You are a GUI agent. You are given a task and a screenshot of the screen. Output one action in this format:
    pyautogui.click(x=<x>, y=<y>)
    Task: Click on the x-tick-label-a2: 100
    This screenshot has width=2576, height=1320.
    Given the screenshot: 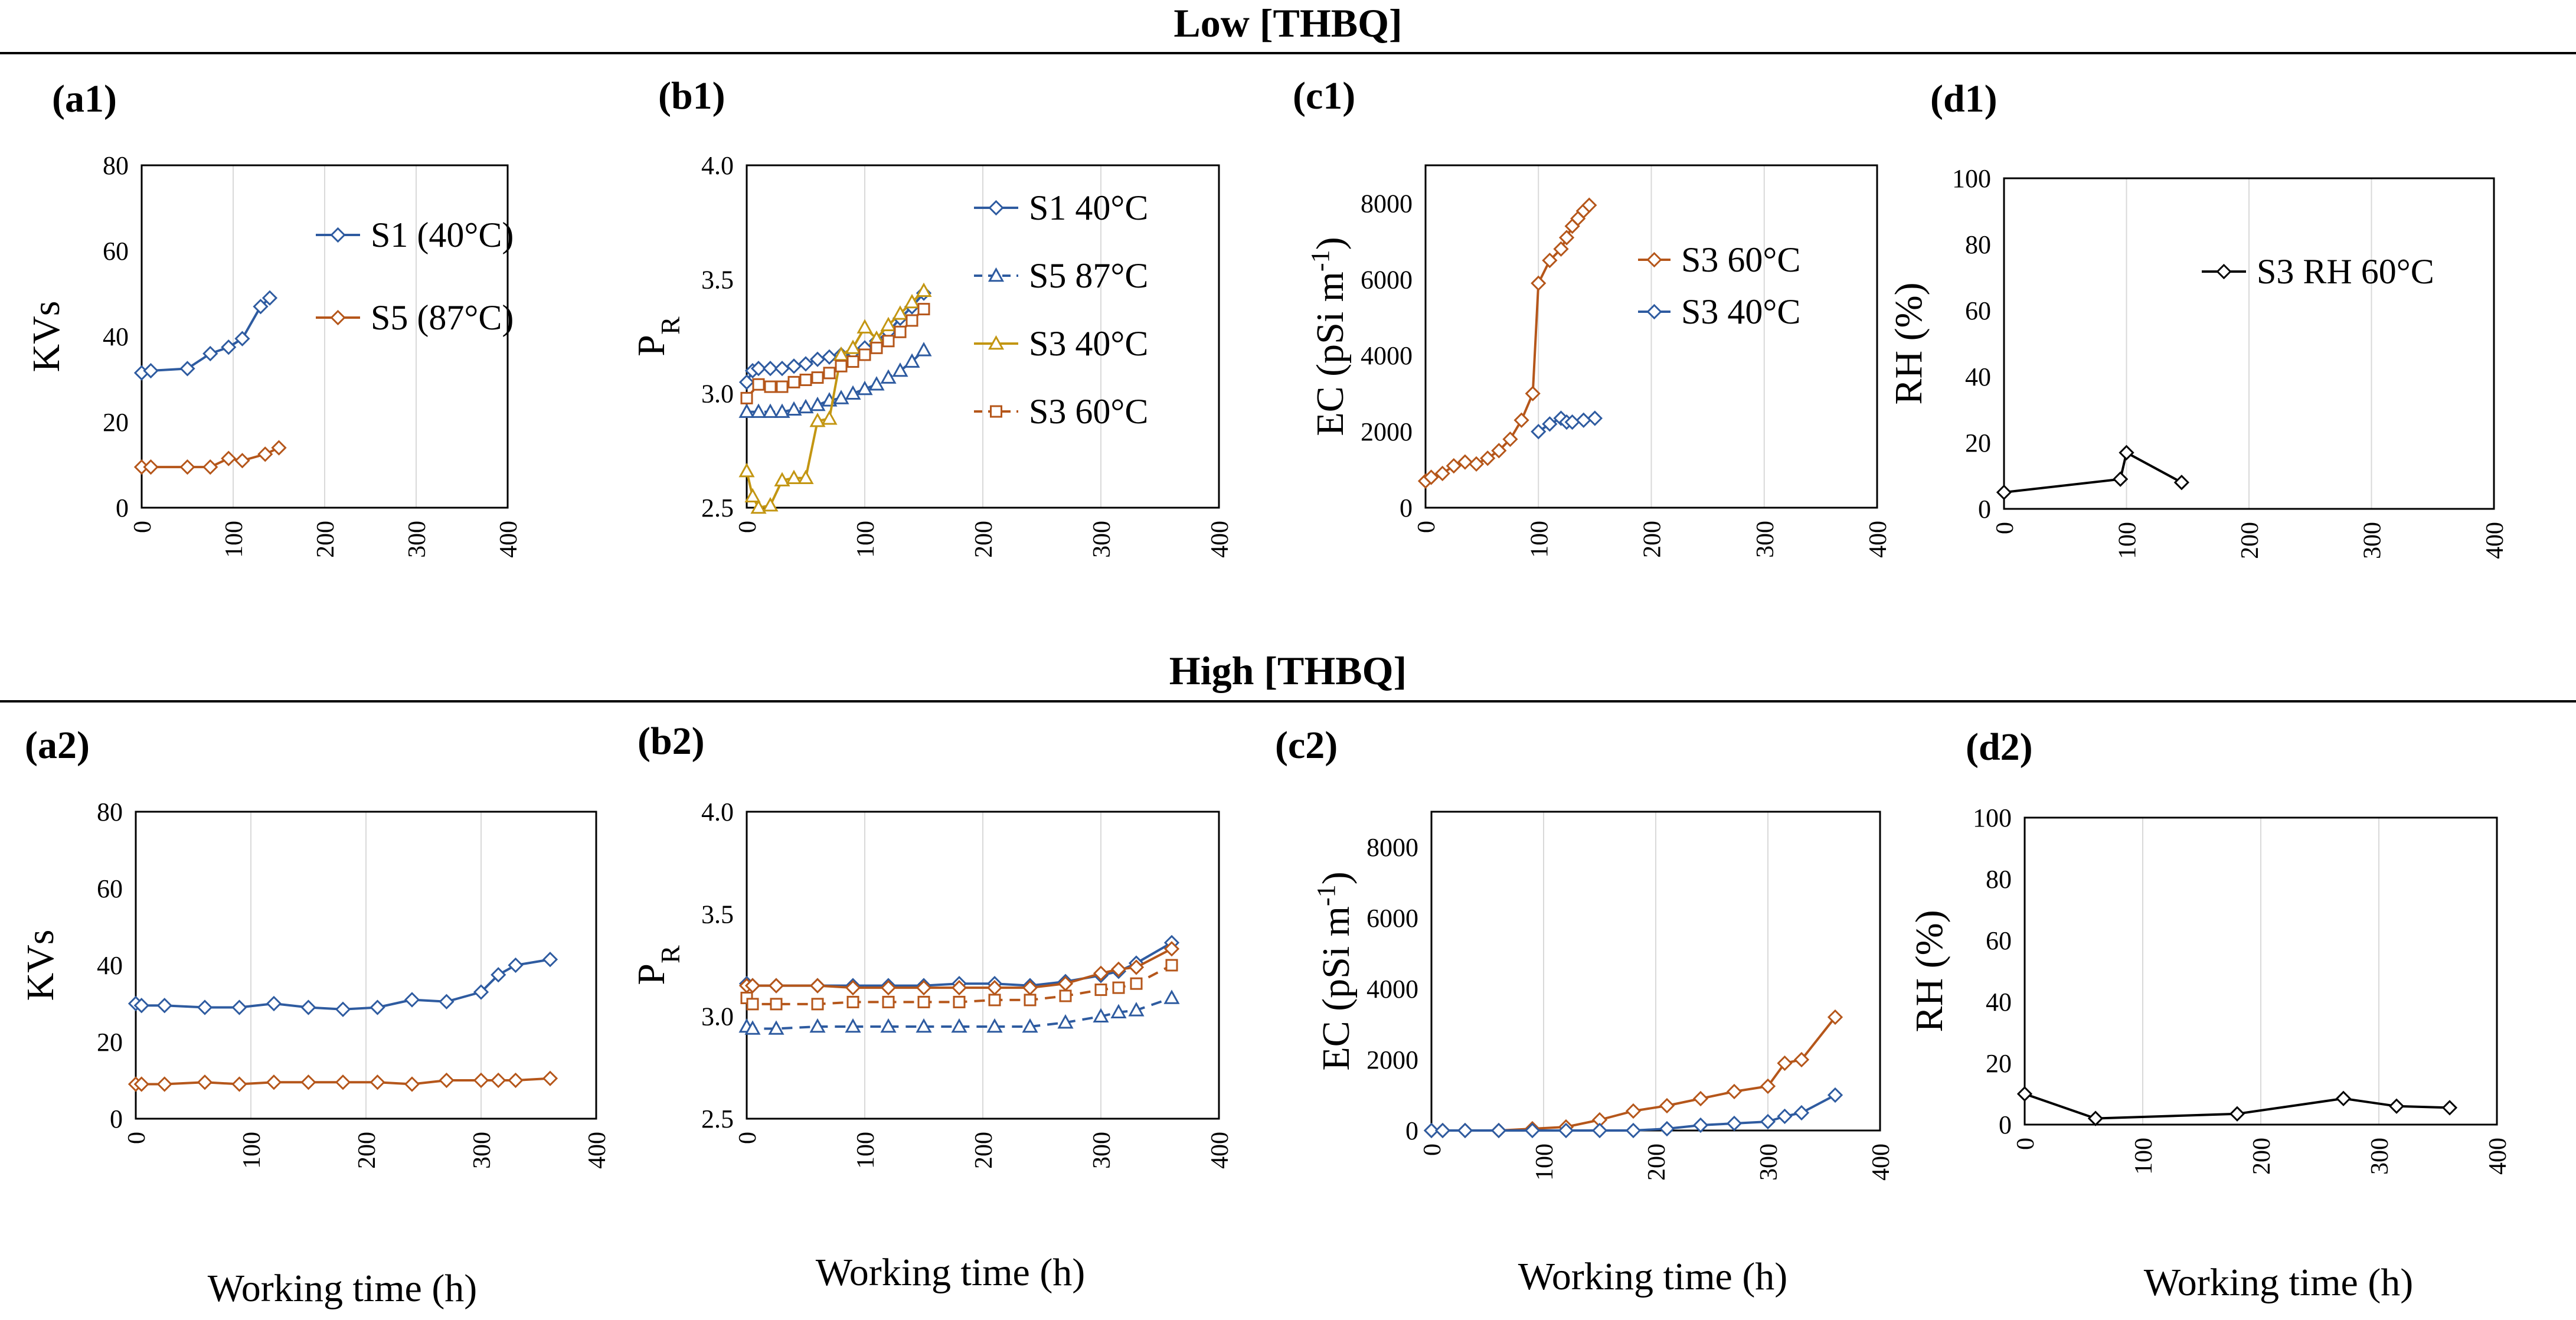 What is the action you would take?
    pyautogui.click(x=252, y=1150)
    